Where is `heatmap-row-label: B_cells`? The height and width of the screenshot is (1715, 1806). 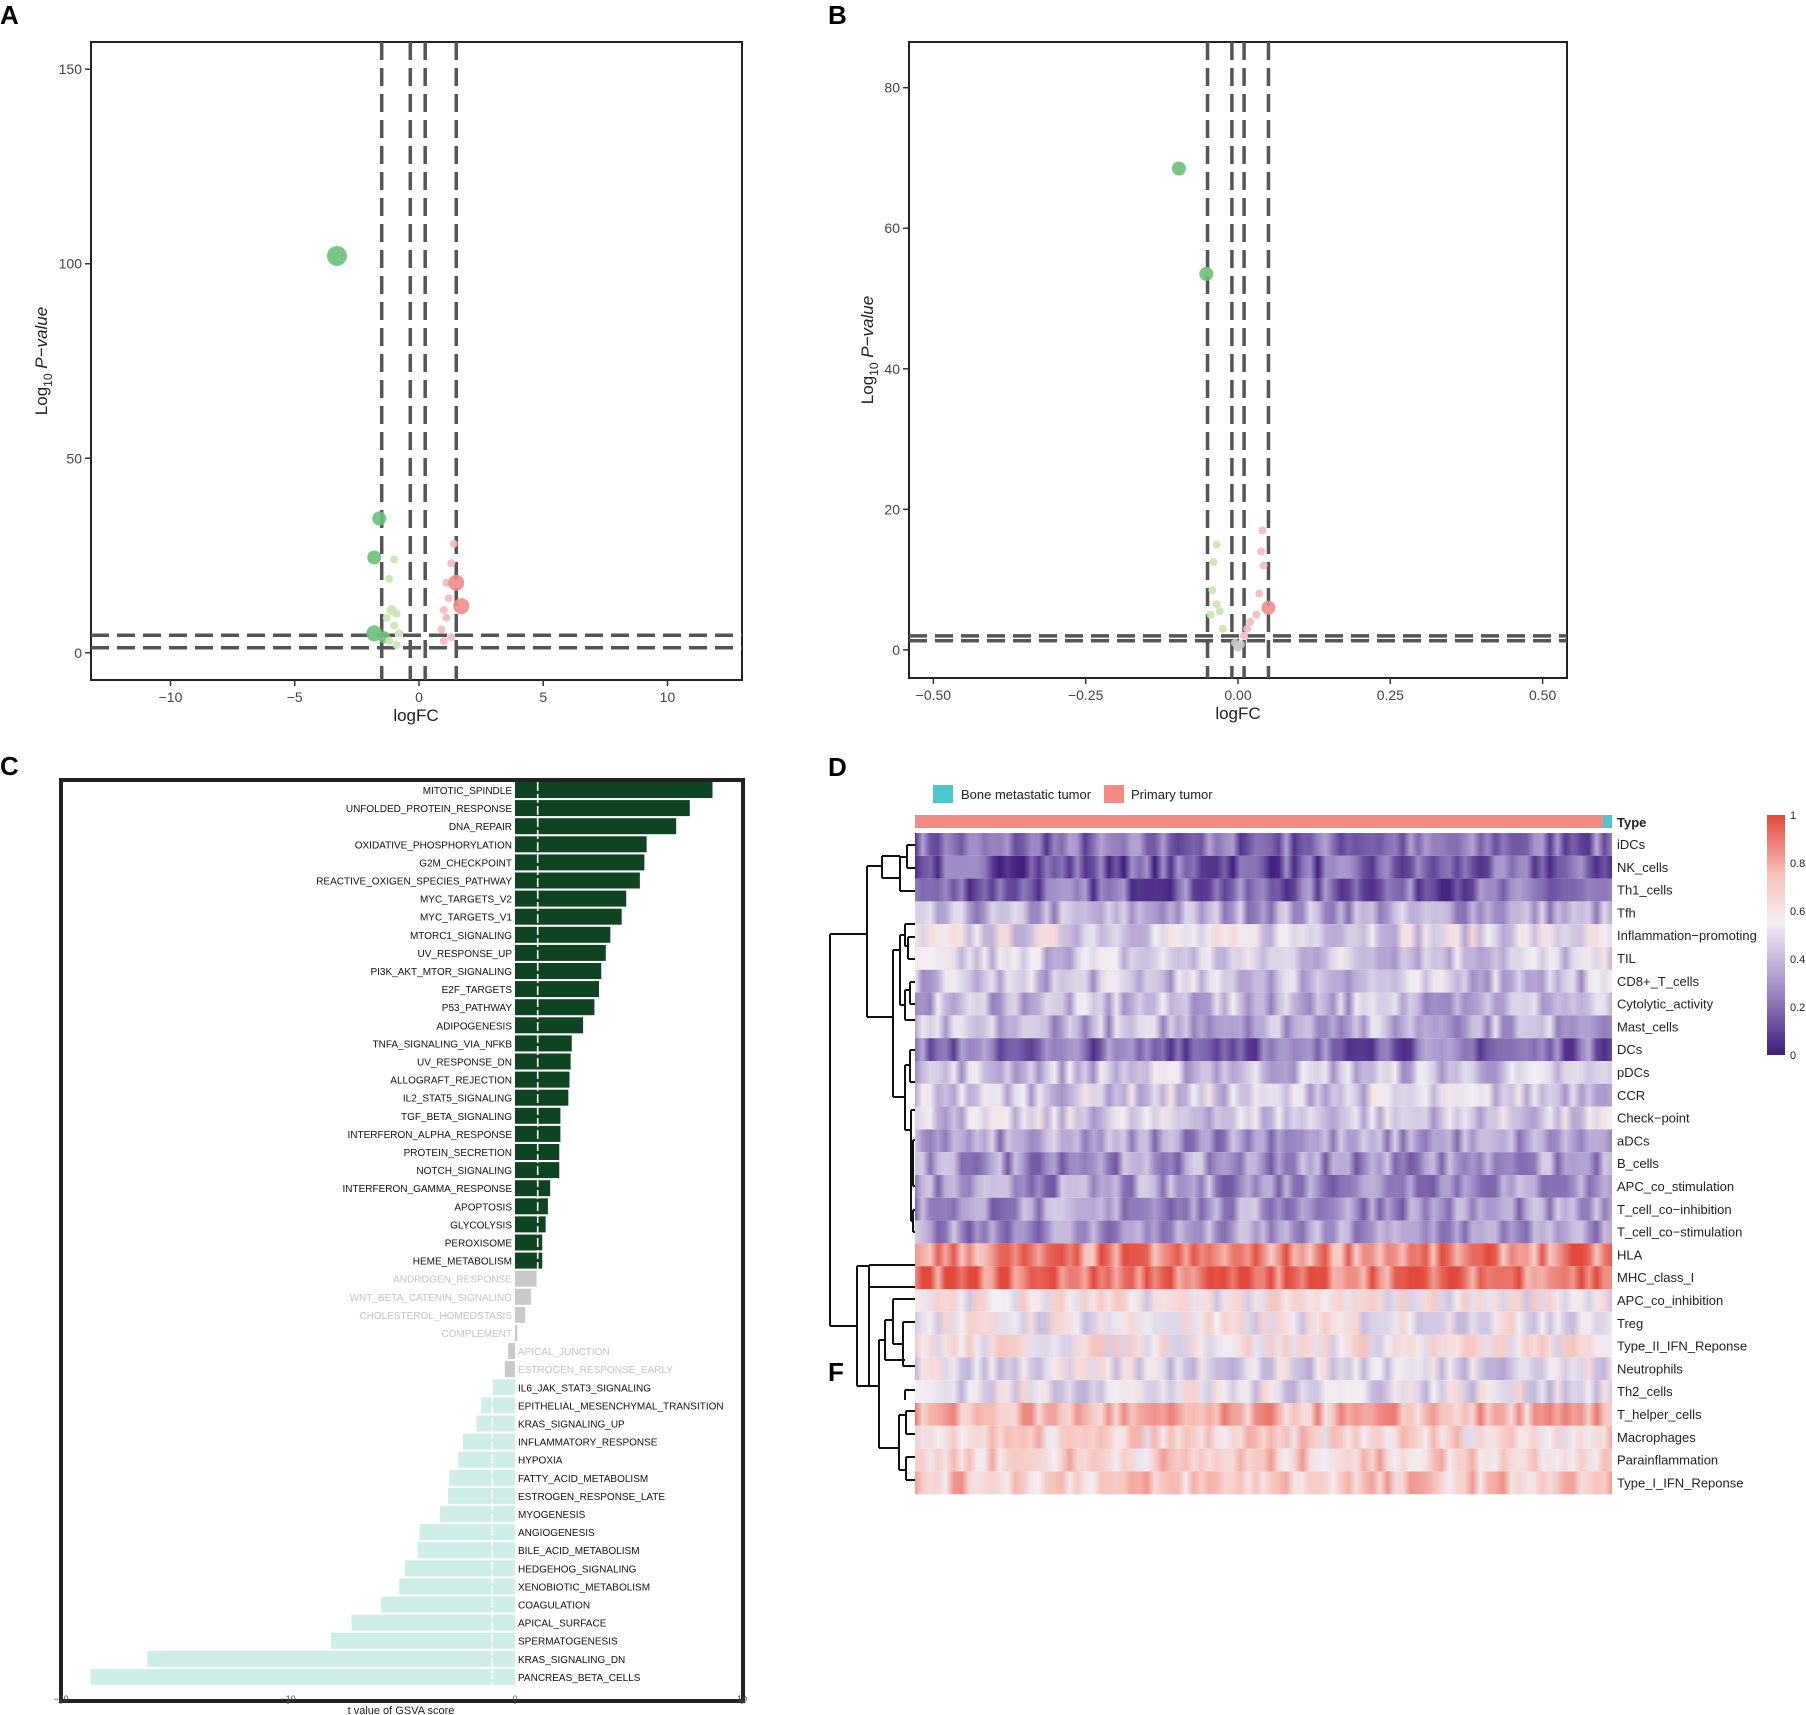 heatmap-row-label: B_cells is located at coordinates (1638, 1163).